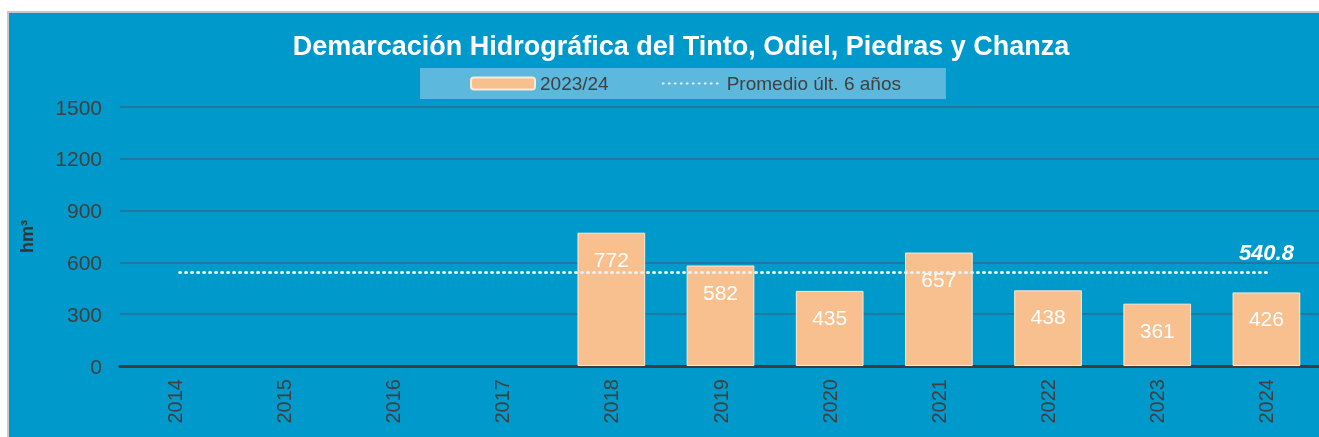 The height and width of the screenshot is (437, 1319). I want to click on legend-label: Promedio últ. 6 años, so click(813, 83).